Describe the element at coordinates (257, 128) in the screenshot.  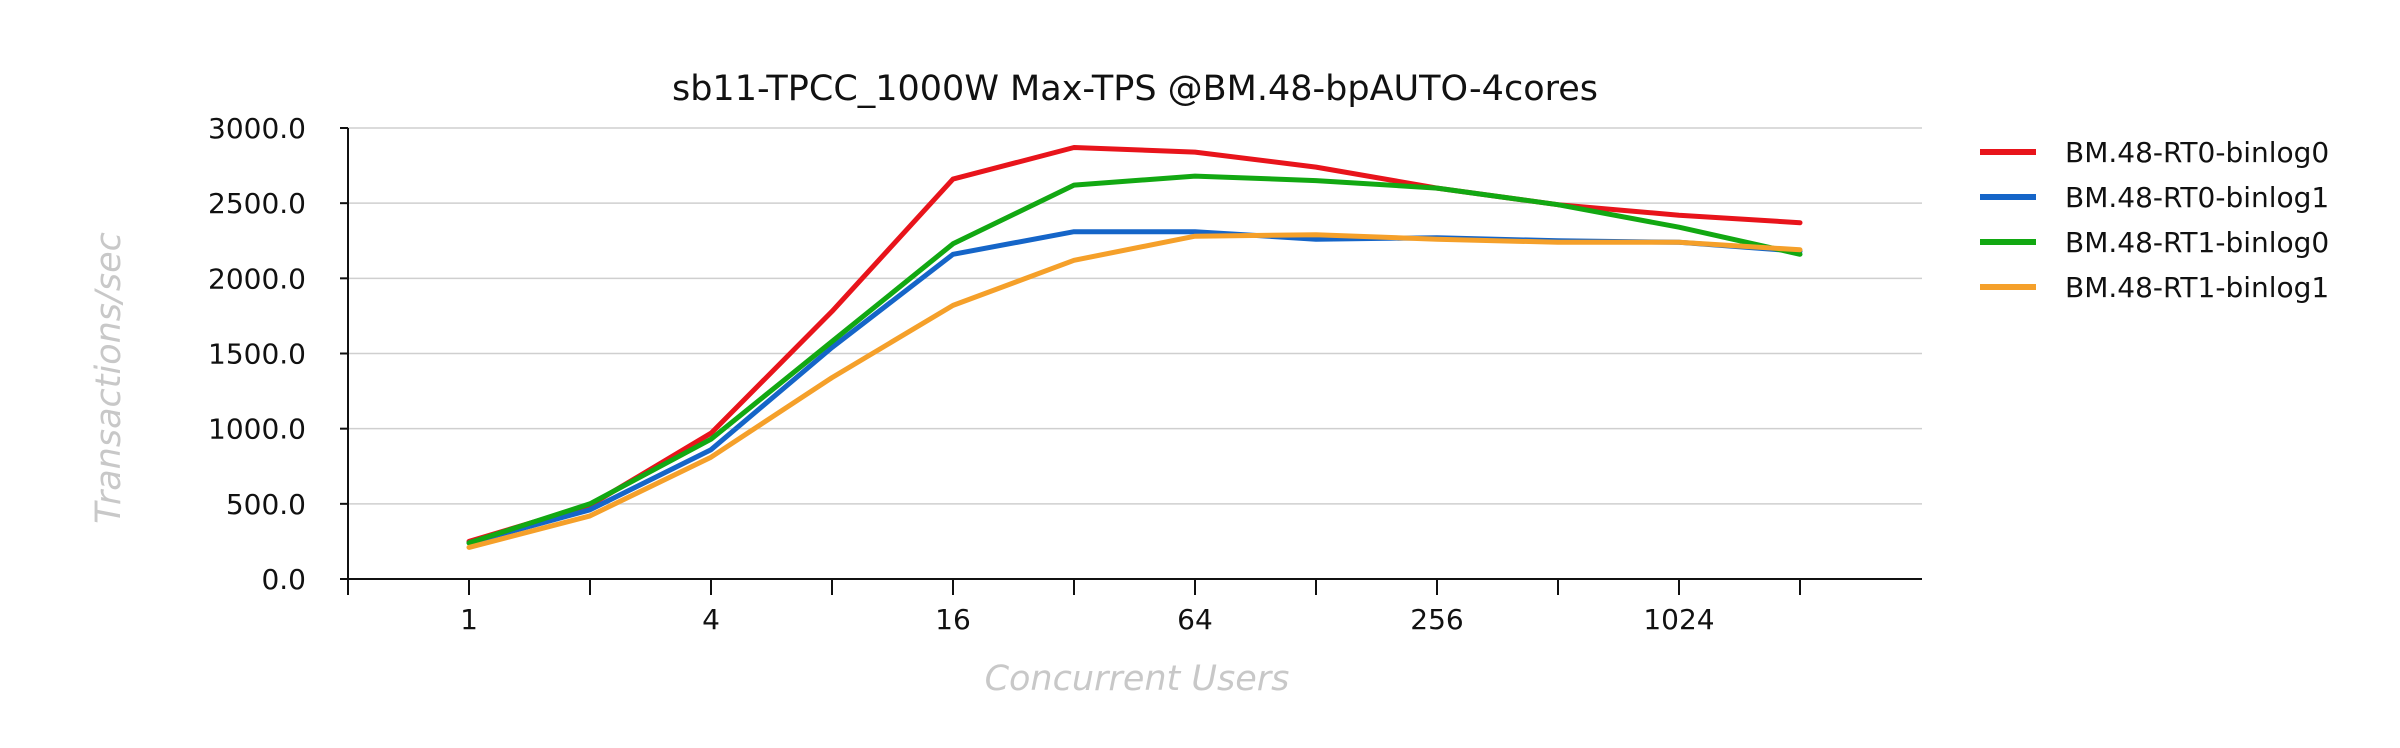
I see `y-tick-label: 3000.0` at that location.